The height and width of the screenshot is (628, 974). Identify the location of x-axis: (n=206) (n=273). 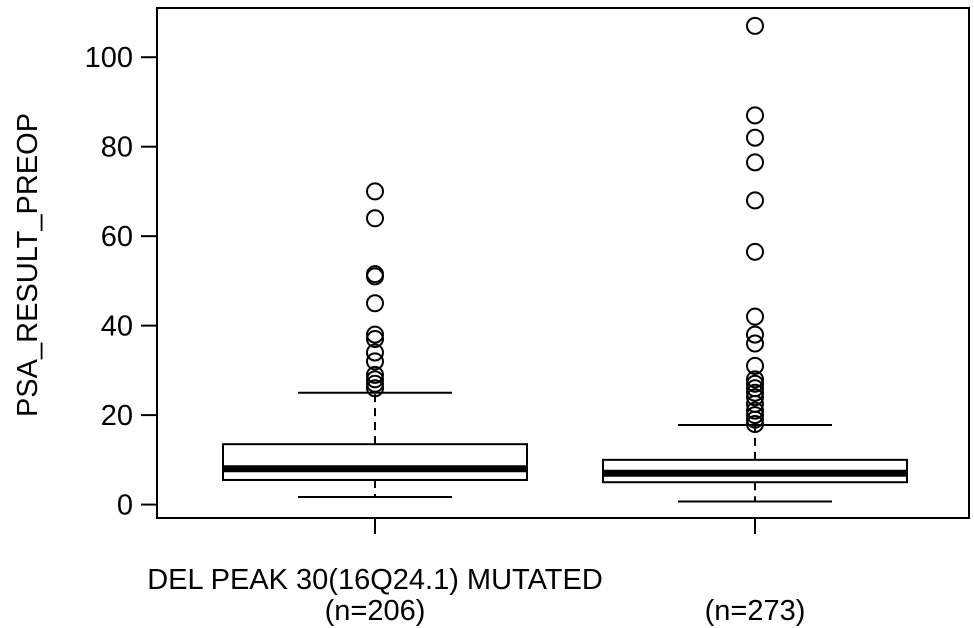
(565, 572).